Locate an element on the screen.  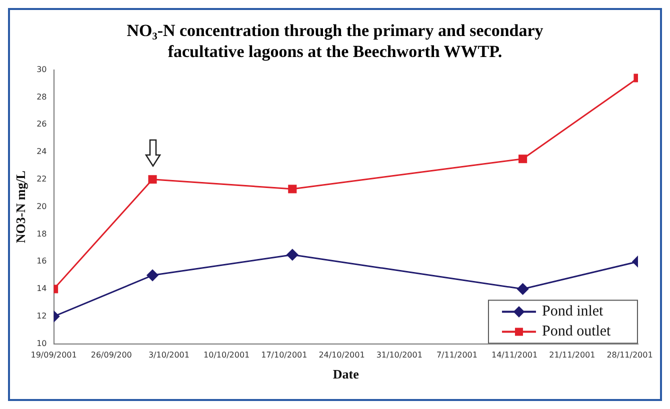
x-tick-label: 10/10/2001 is located at coordinates (227, 355).